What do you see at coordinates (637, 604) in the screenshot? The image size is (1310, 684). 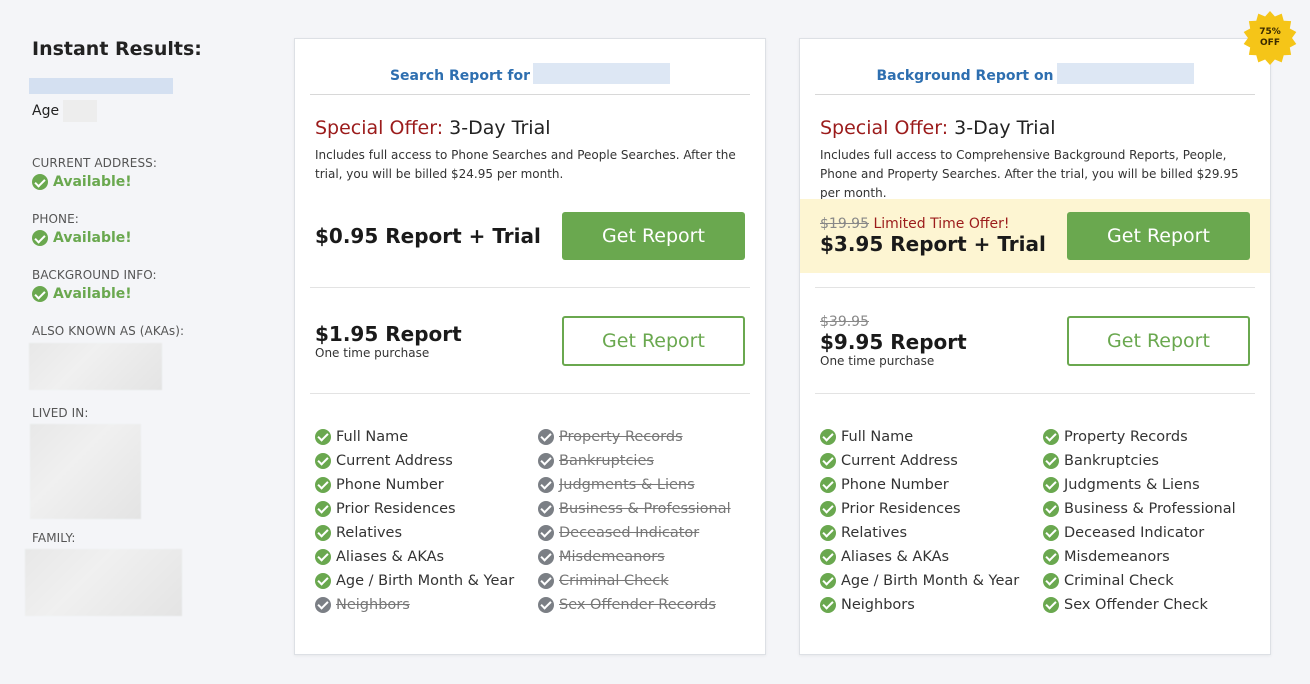 I see `feature-label: Sex Offender Records` at bounding box center [637, 604].